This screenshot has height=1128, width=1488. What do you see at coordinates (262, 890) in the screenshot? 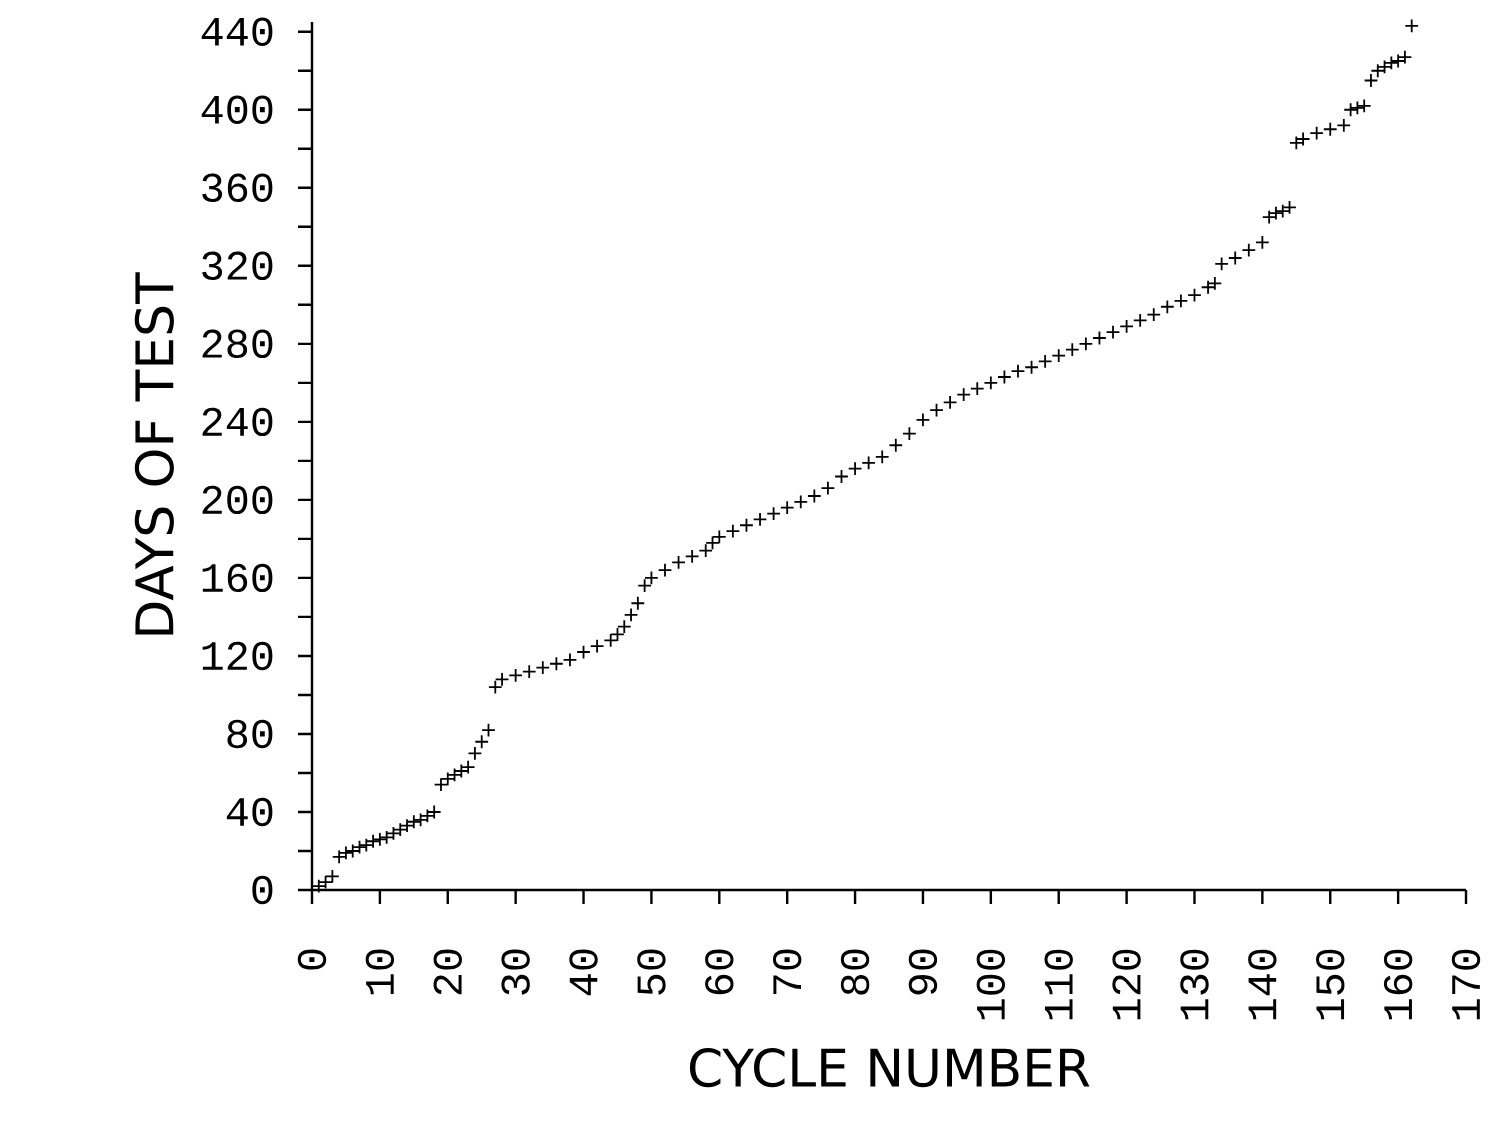
I see `y-tick-label: 0` at bounding box center [262, 890].